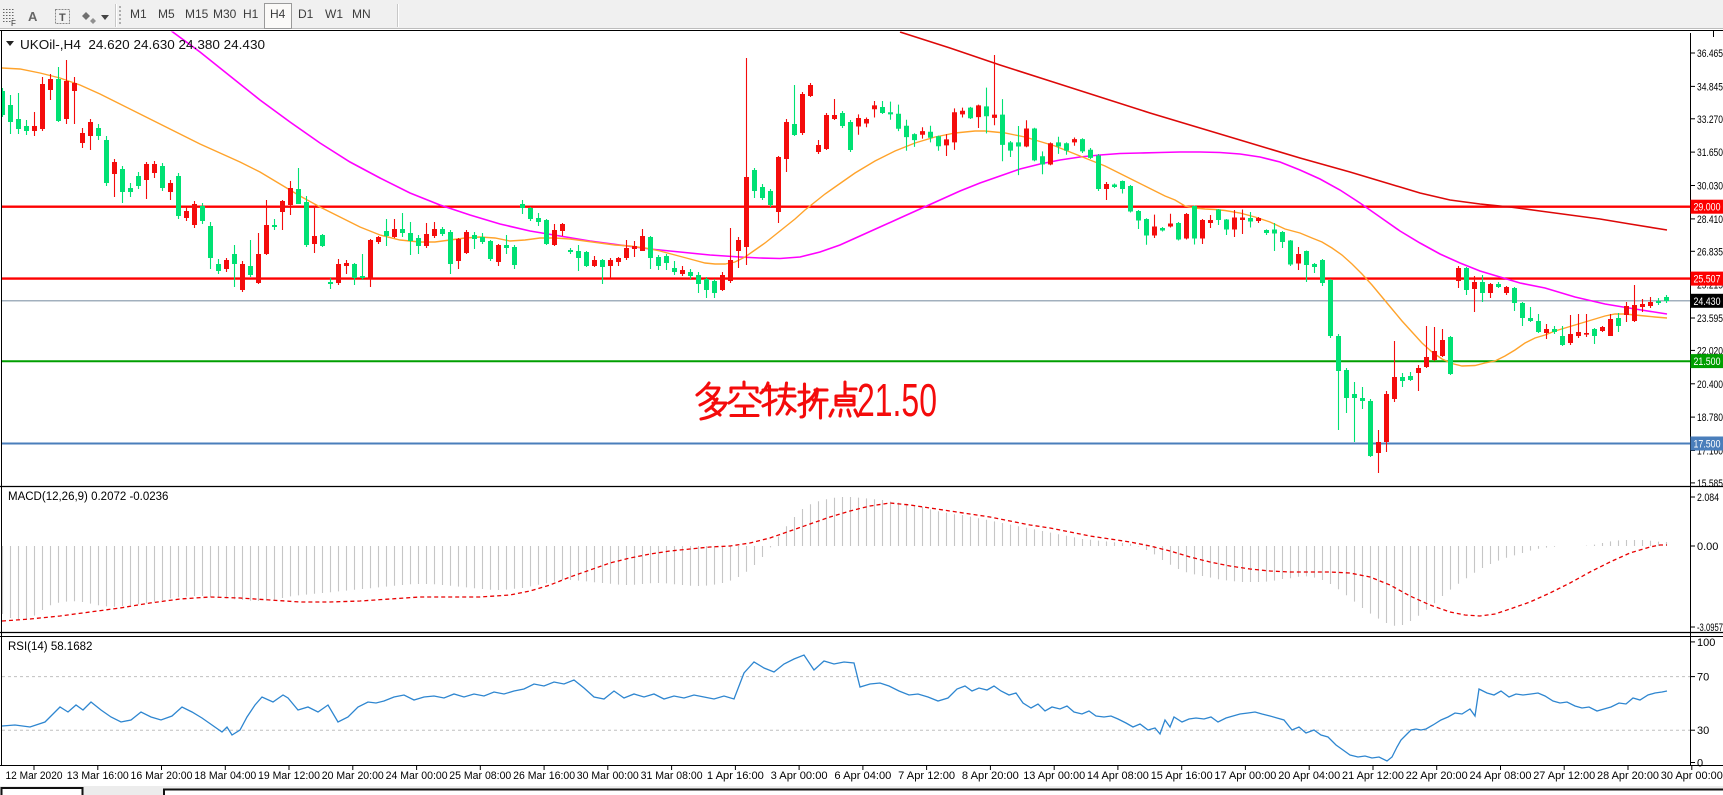  What do you see at coordinates (897, 400) in the screenshot?
I see `svg-text: 21.50` at bounding box center [897, 400].